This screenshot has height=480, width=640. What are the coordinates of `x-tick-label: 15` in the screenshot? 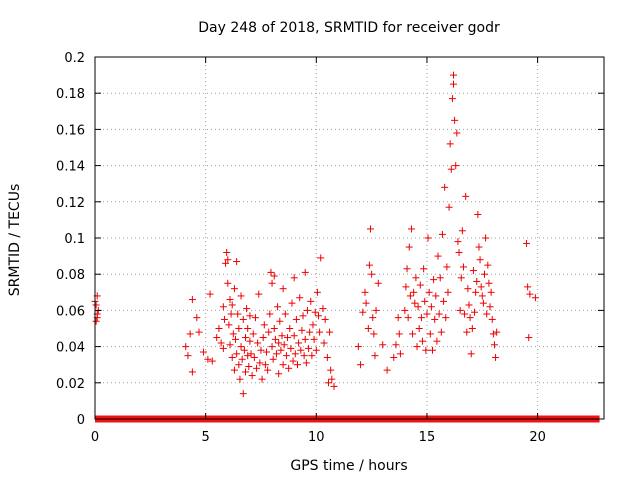 It's located at (427, 437).